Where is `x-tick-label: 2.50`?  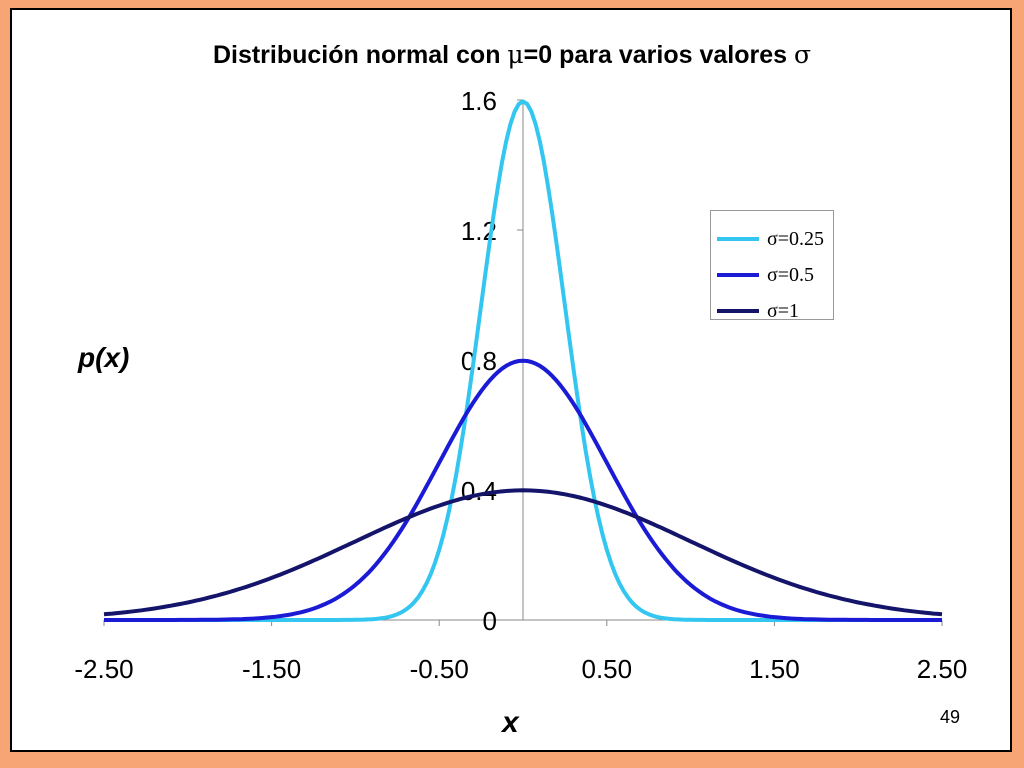
x-tick-label: 2.50 is located at coordinates (942, 669).